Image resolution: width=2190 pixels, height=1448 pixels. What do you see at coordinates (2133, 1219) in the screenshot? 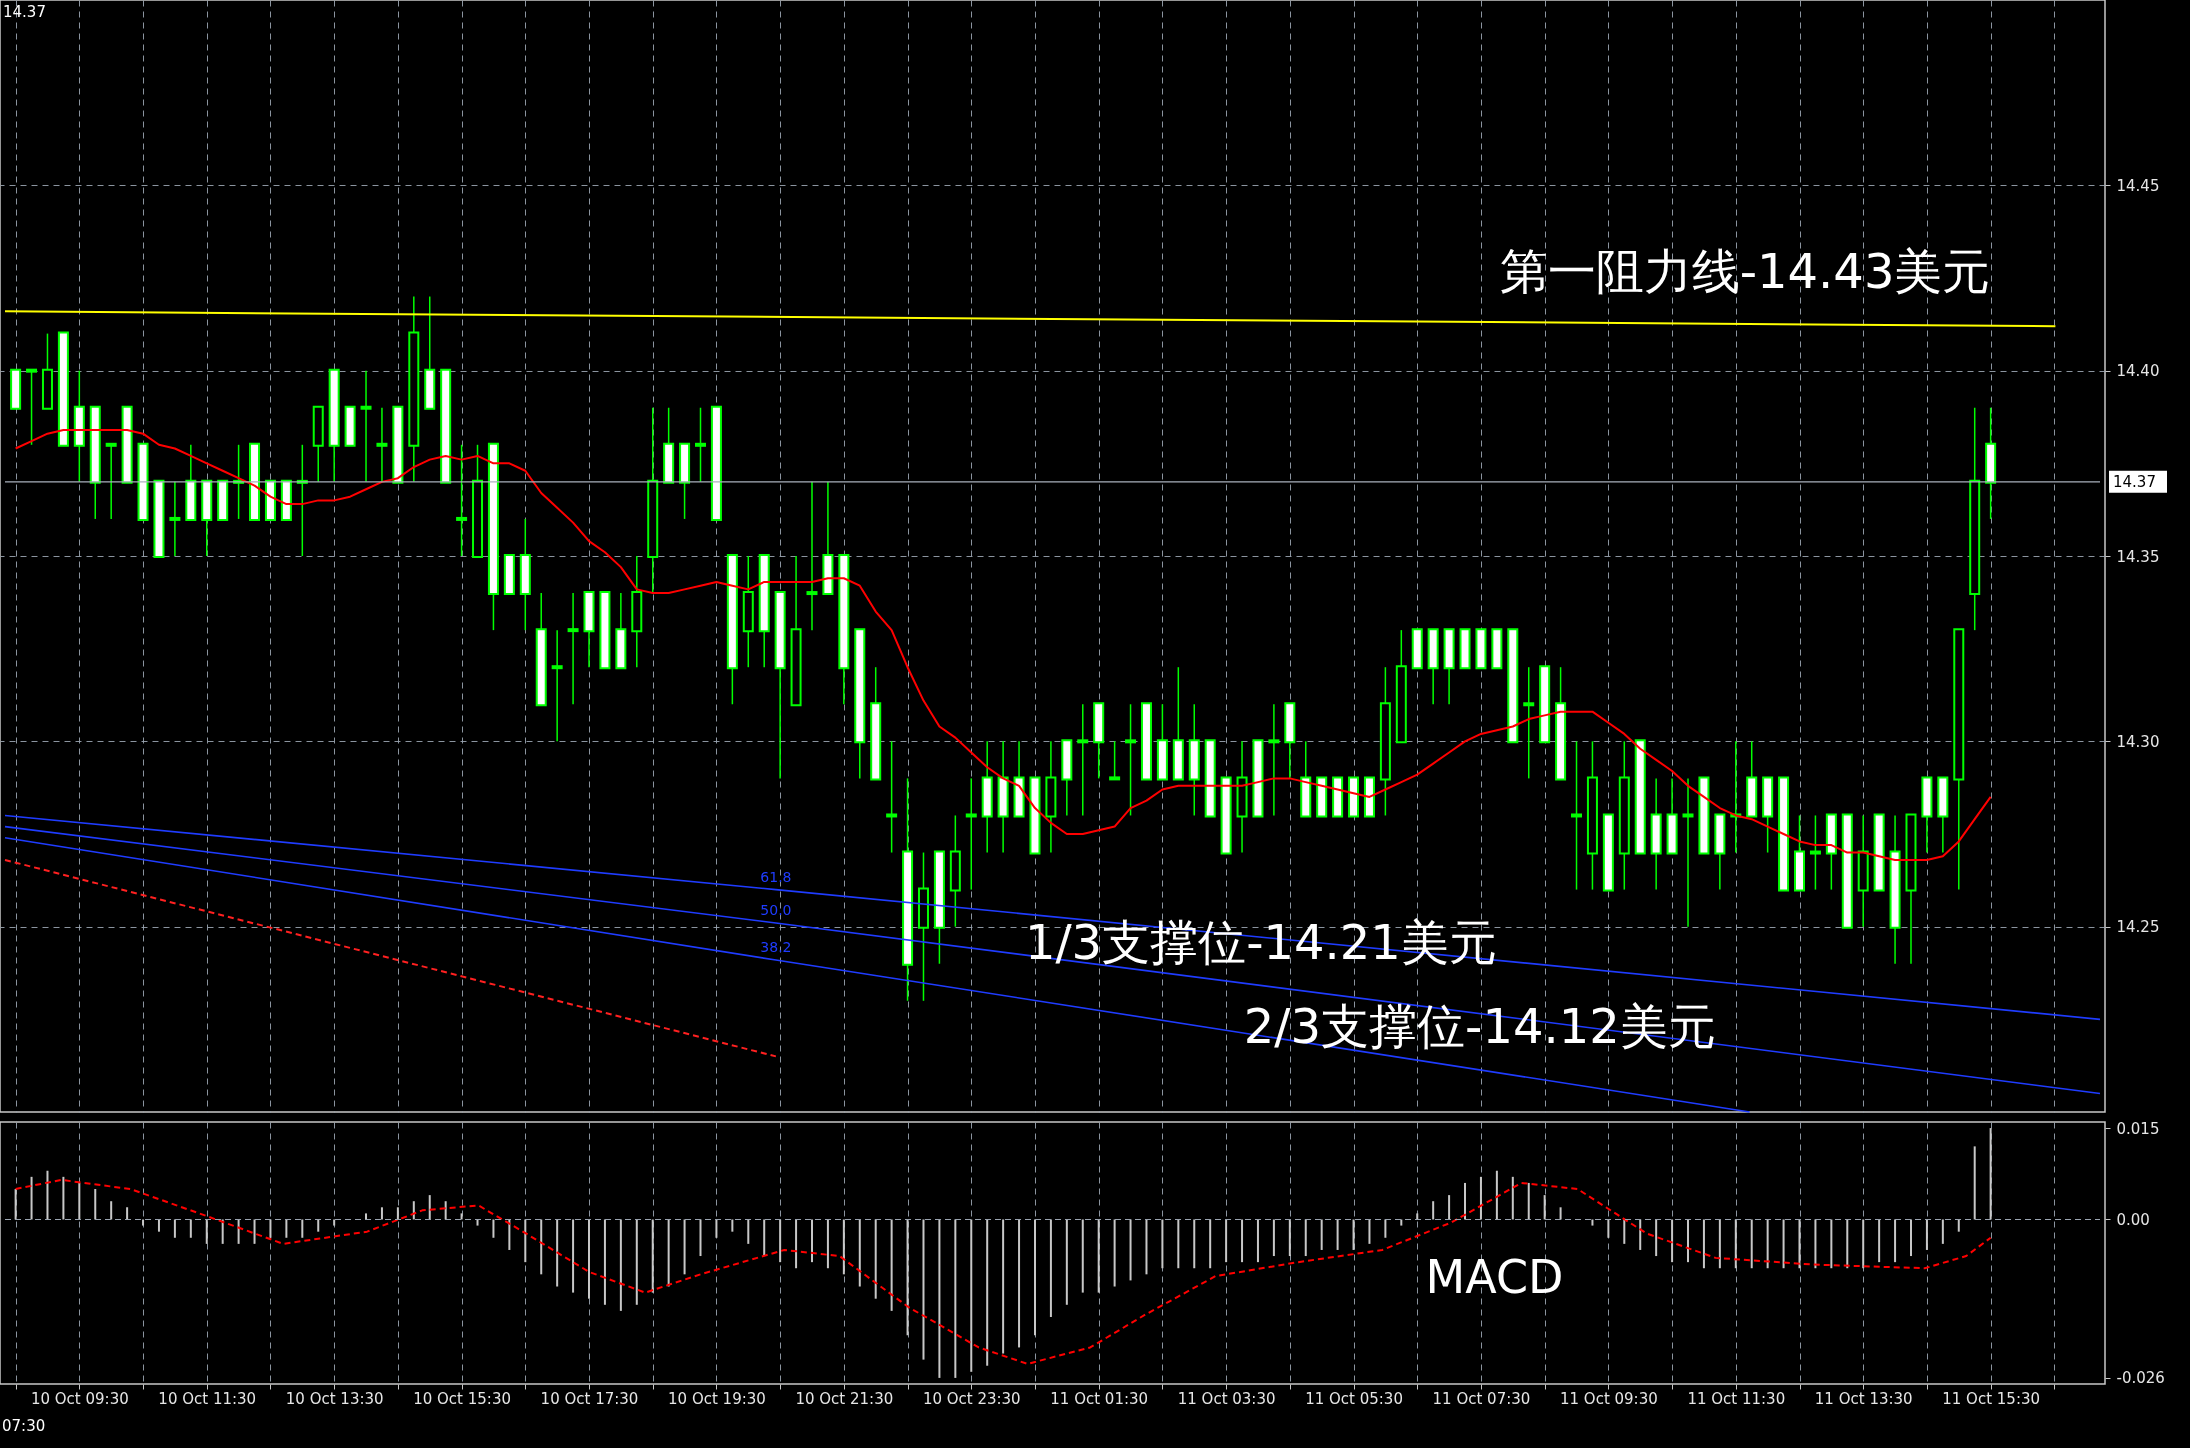
I see `y-tick-label: 0.00` at bounding box center [2133, 1219].